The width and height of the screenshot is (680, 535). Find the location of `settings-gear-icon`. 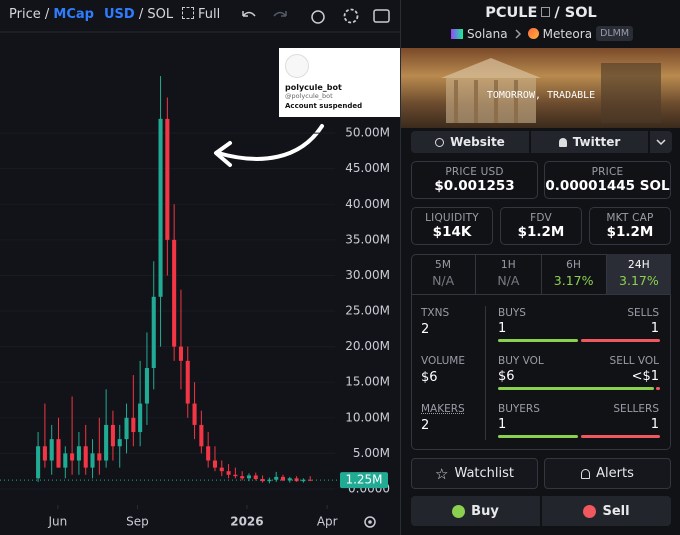

settings-gear-icon is located at coordinates (351, 16).